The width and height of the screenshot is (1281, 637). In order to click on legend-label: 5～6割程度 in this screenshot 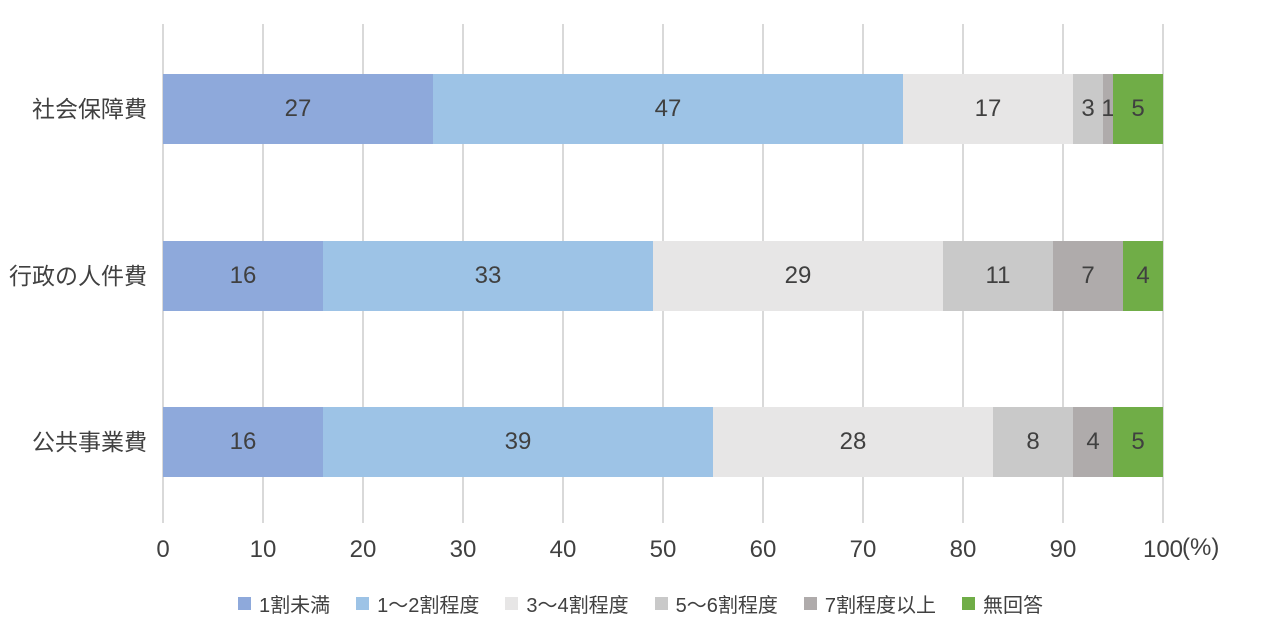, I will do `click(726, 606)`.